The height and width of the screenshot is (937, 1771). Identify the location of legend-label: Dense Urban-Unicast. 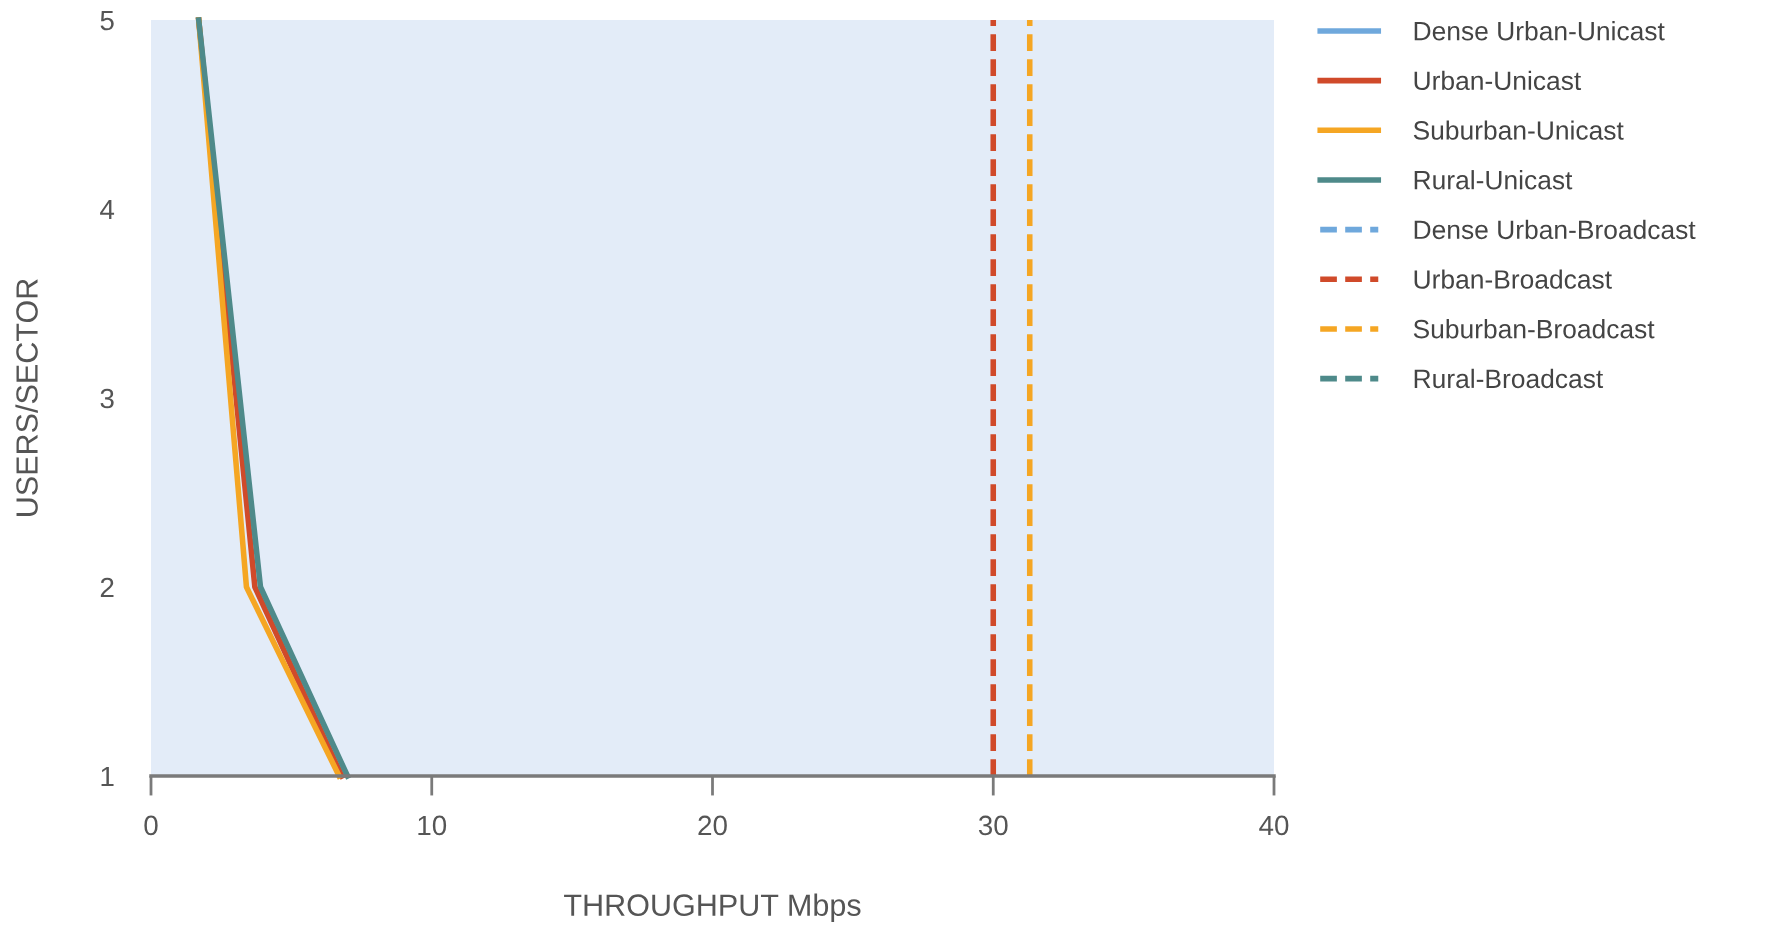
(1539, 31).